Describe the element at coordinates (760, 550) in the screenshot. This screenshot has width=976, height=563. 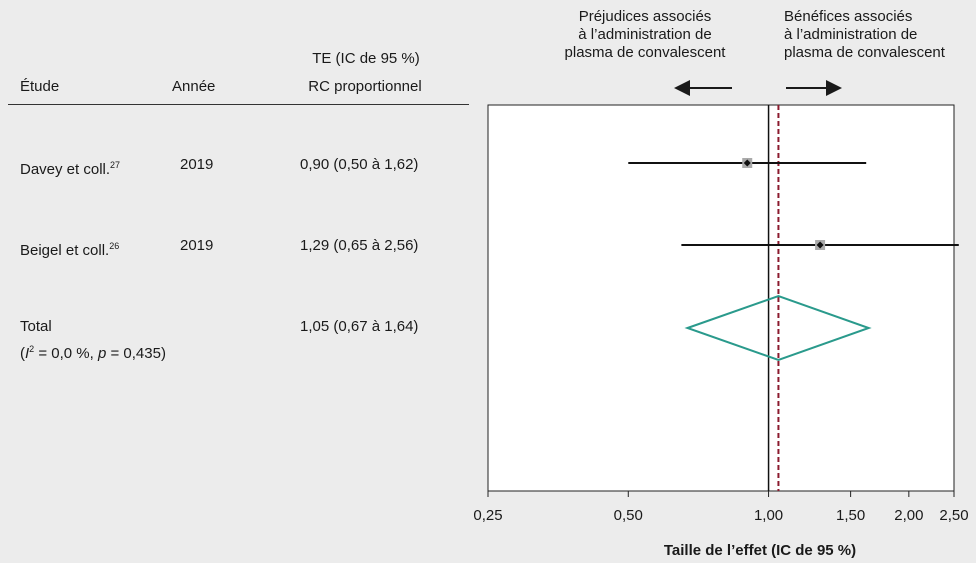
I see `x-axis-title: Taille de l’effet (IC de 95 %)` at that location.